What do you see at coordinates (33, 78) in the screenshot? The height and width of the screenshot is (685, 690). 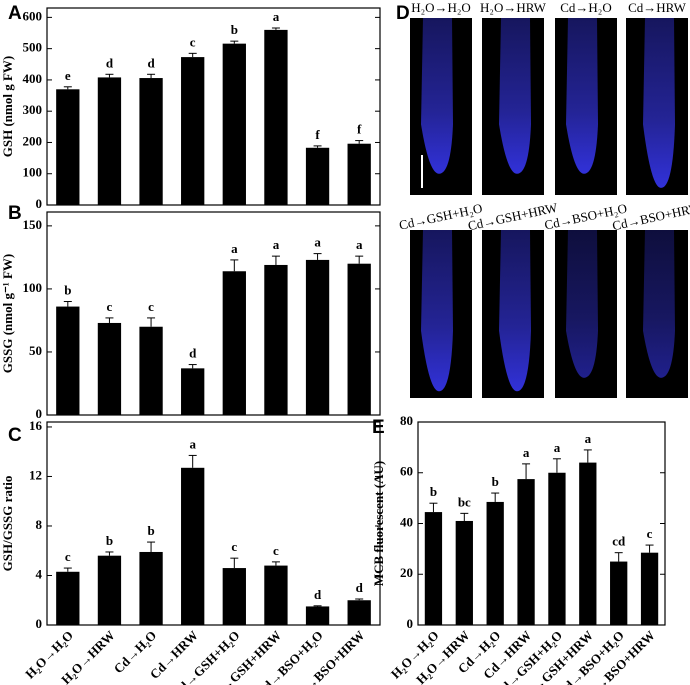 I see `y-tick-label: 400` at bounding box center [33, 78].